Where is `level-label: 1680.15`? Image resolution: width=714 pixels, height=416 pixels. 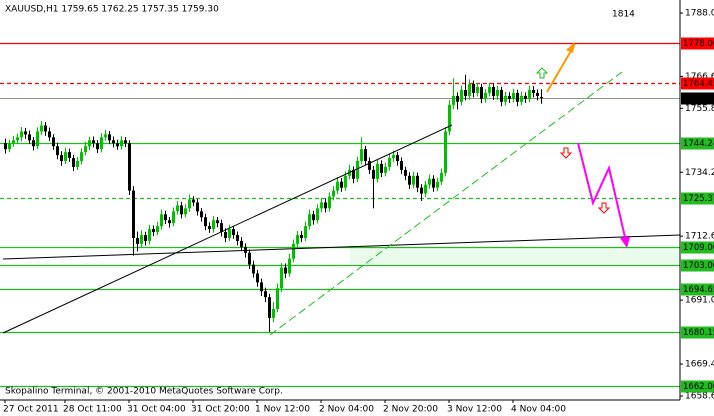 level-label: 1680.15 is located at coordinates (698, 333).